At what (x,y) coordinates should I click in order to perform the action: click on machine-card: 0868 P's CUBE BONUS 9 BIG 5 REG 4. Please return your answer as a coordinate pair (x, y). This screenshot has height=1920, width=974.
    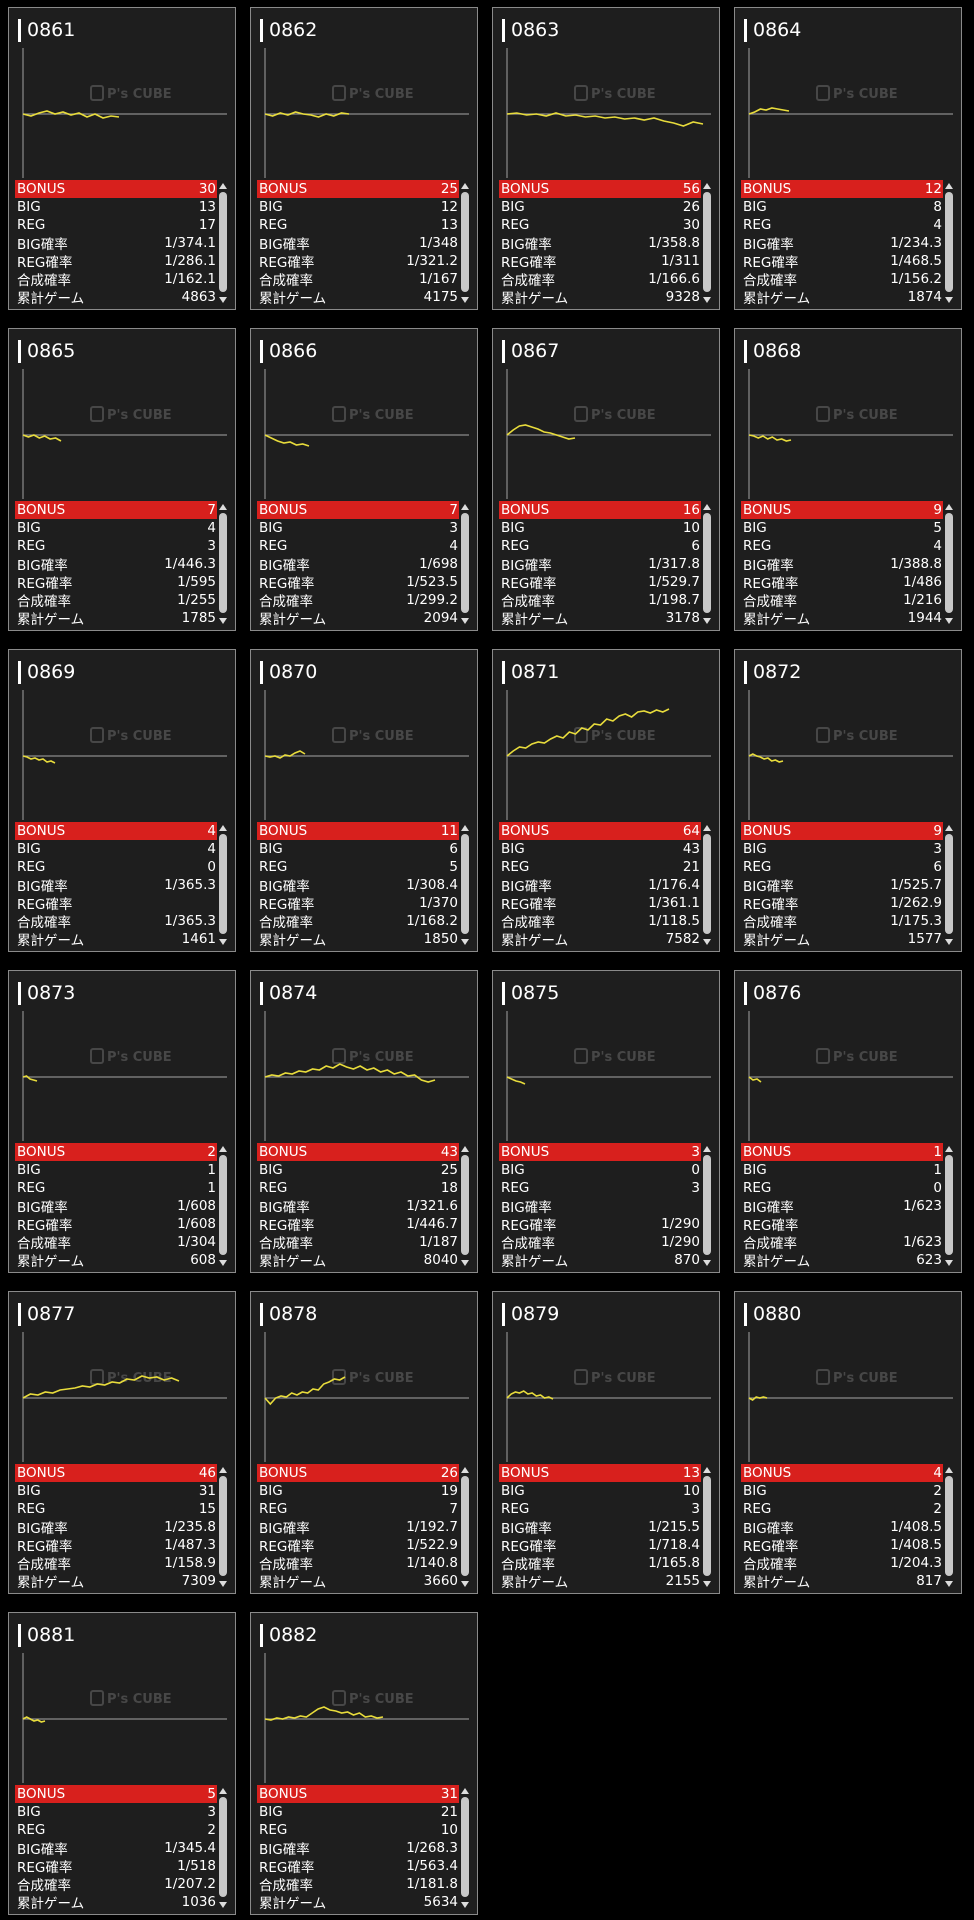
    Looking at the image, I should click on (848, 479).